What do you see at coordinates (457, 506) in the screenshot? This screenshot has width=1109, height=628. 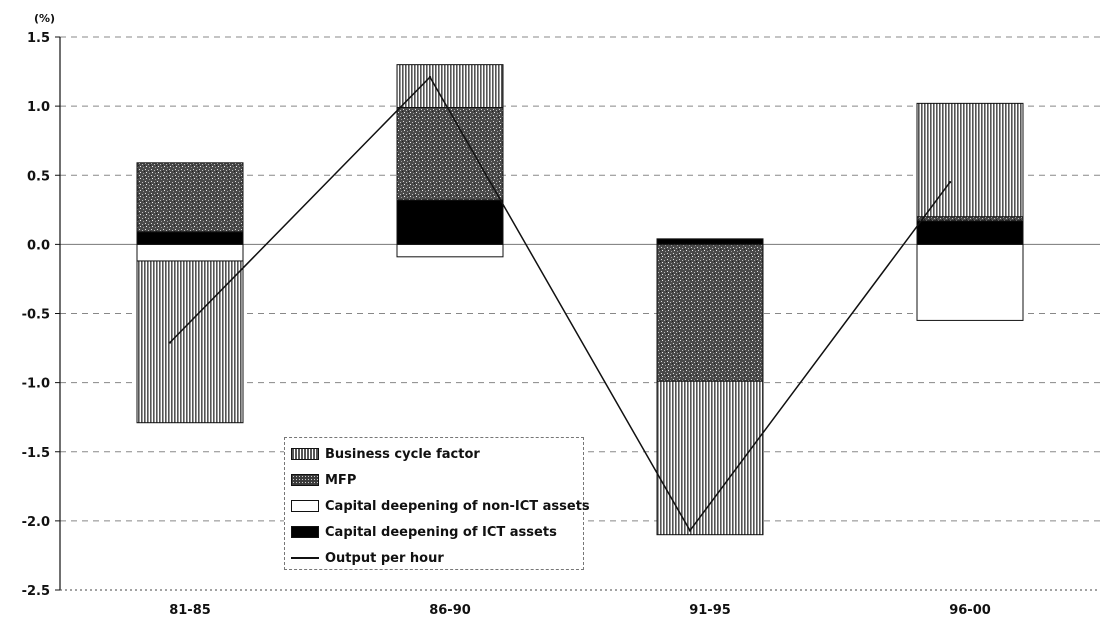 I see `legend-label-noninfo: Capital deepening of non-ICT assets` at bounding box center [457, 506].